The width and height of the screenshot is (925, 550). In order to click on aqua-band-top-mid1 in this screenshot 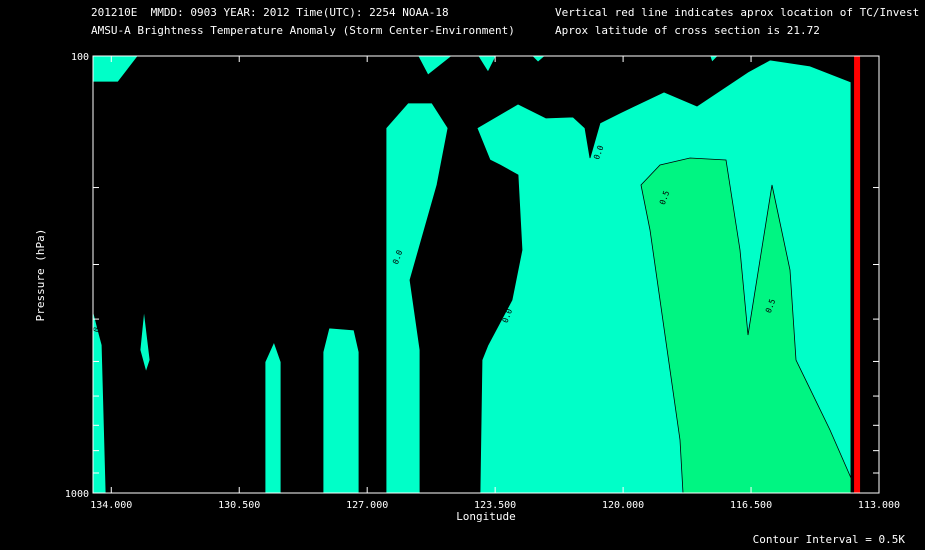, I will do `click(435, 65)`.